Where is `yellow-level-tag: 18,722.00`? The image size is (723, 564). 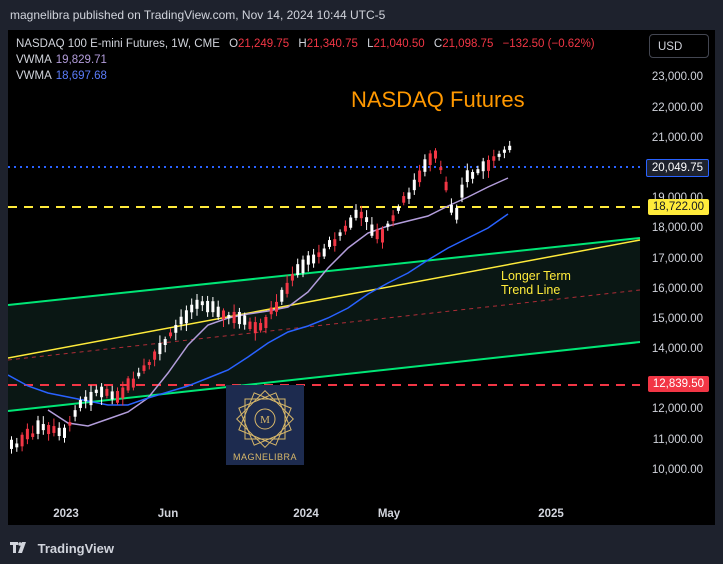
yellow-level-tag: 18,722.00 is located at coordinates (678, 207).